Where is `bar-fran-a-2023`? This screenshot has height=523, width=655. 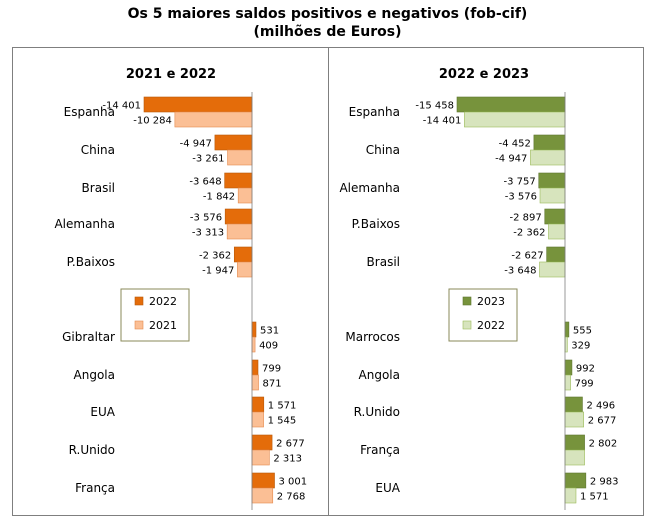 bar-fran-a-2023 is located at coordinates (574, 442).